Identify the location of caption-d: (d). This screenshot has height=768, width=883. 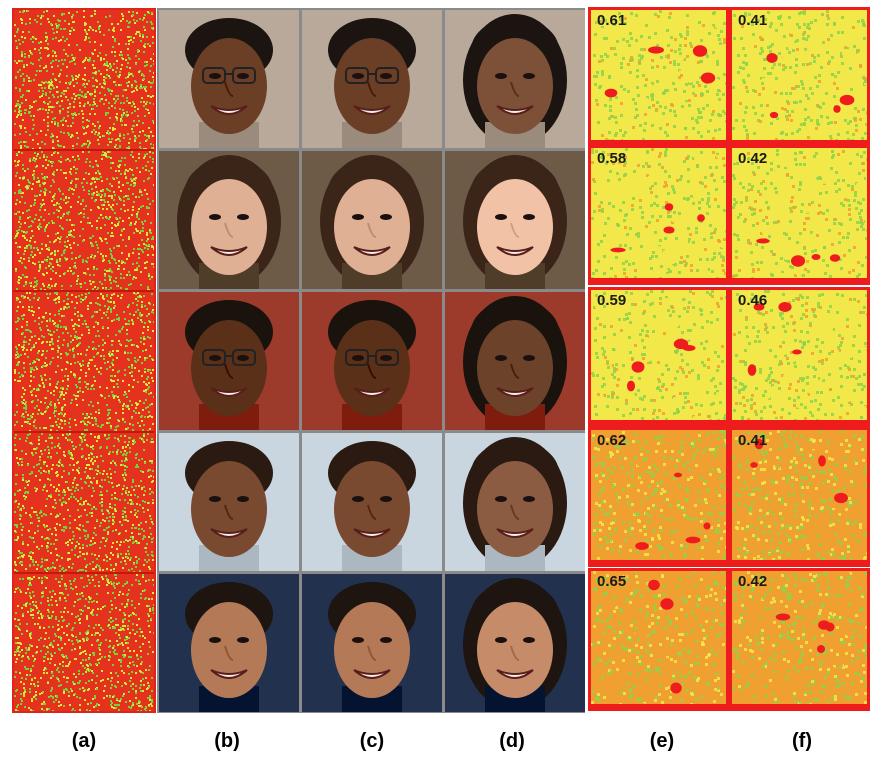
(512, 741).